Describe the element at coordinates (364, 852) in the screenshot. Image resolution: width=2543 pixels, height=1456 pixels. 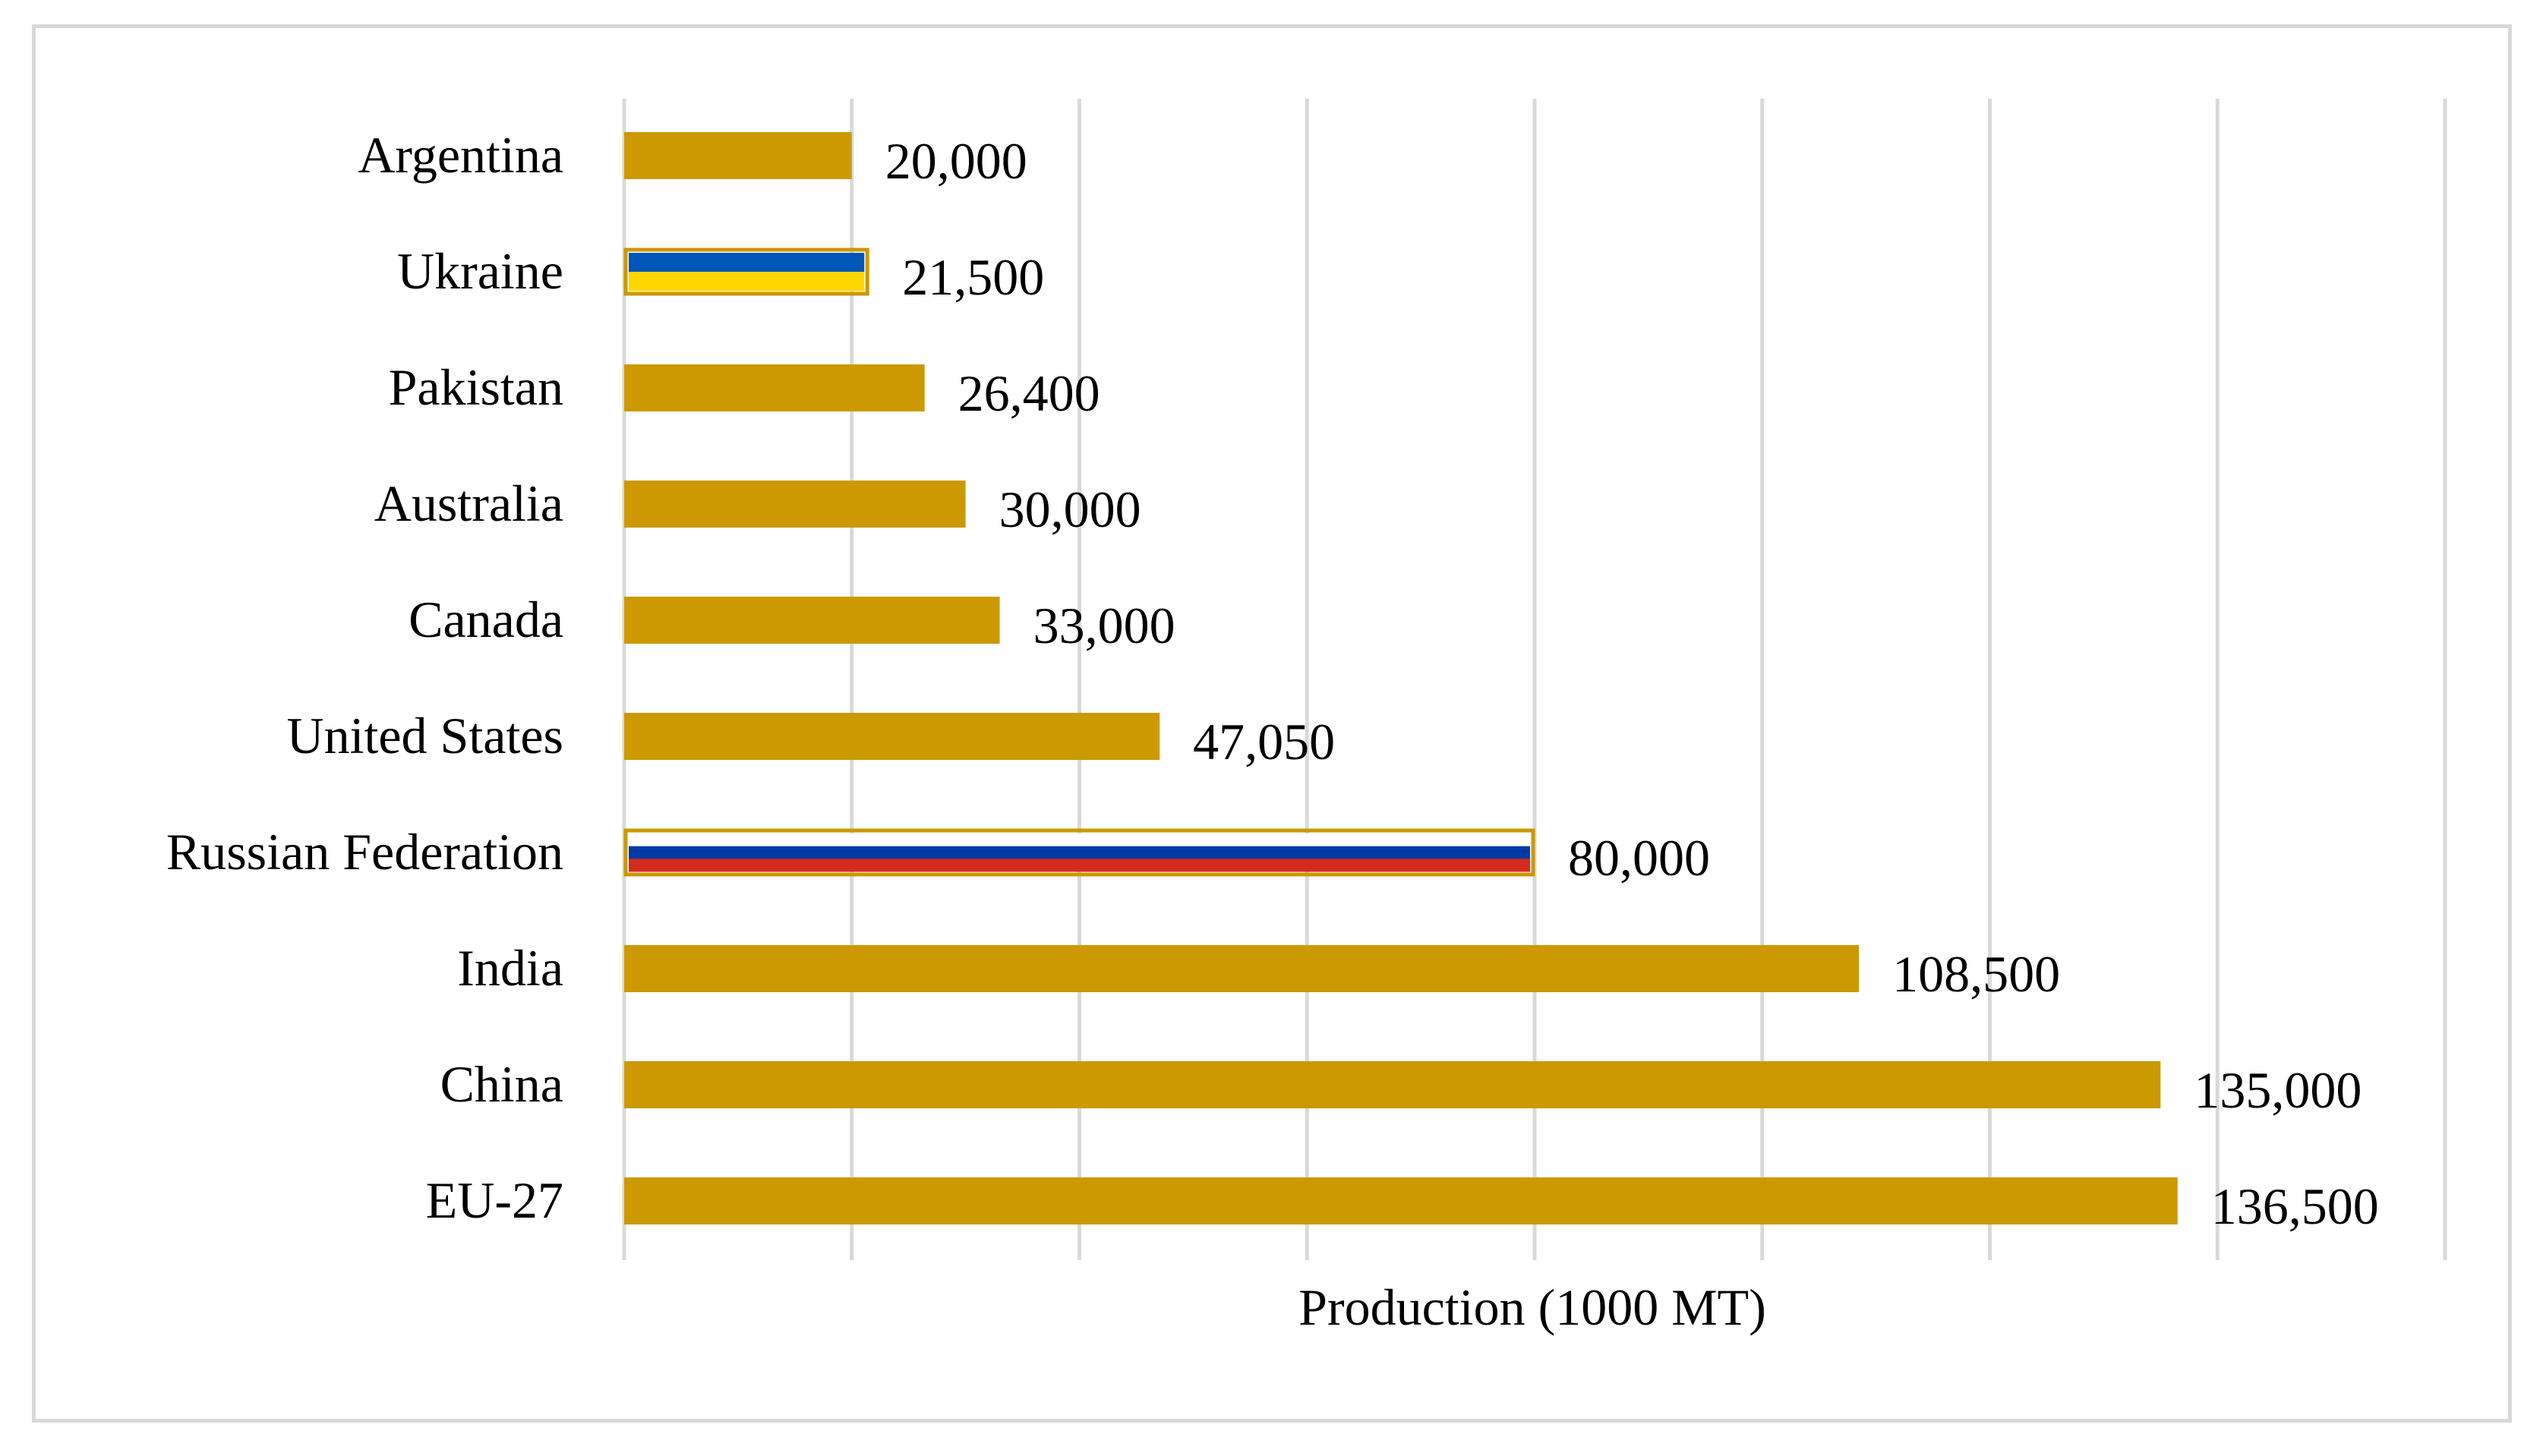
I see `category-label: Russian Federation` at that location.